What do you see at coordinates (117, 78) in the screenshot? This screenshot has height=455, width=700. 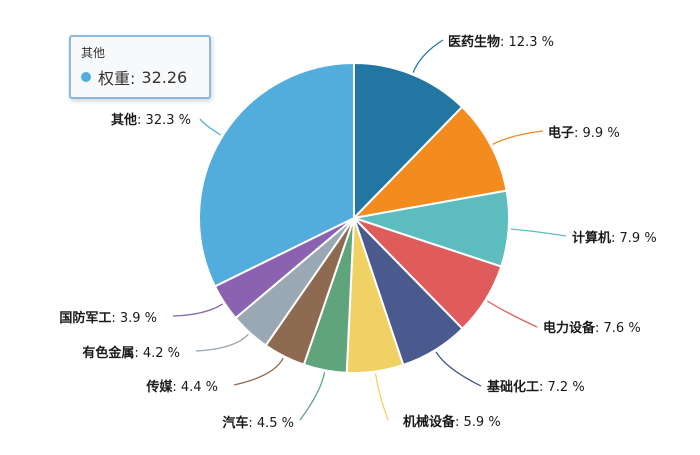 I see `tooltip-series-label: 权重:` at bounding box center [117, 78].